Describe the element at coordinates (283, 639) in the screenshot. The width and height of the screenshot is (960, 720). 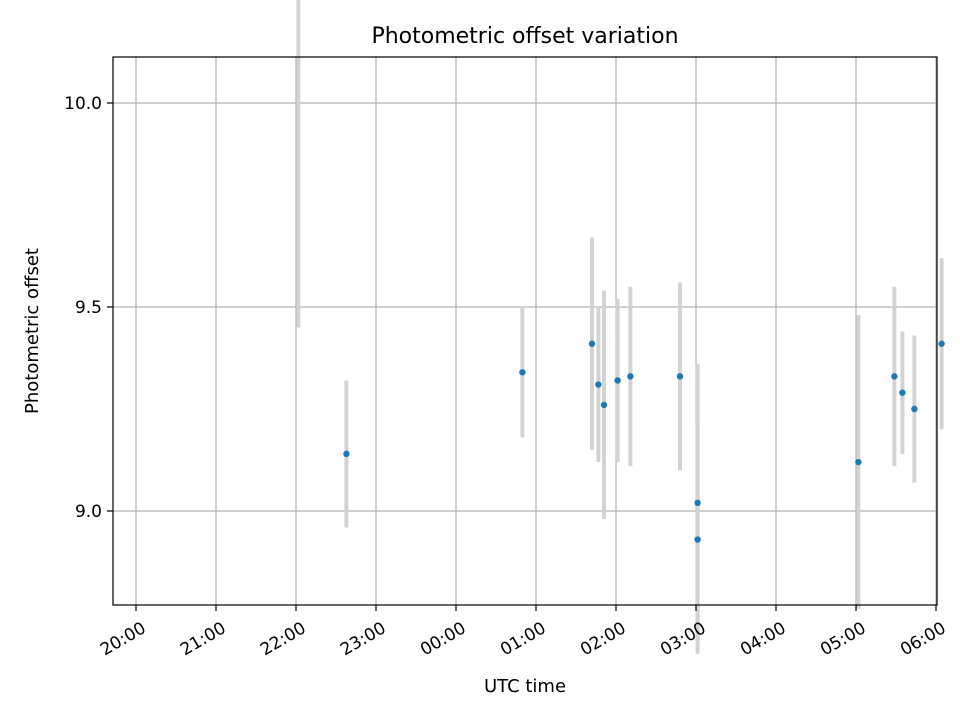
I see `x-tick-label: 22:00` at that location.